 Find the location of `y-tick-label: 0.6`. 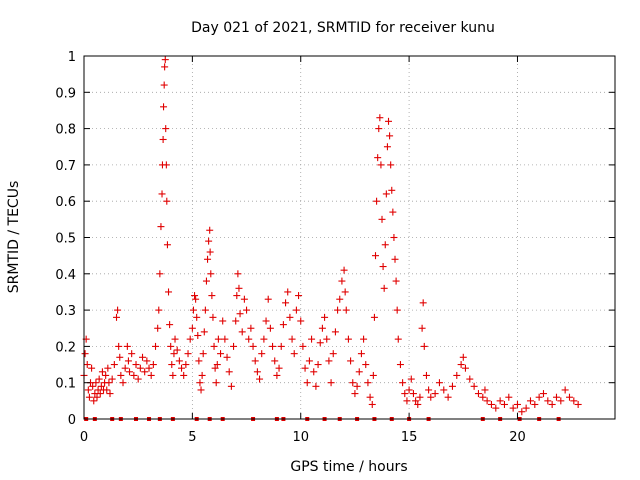

y-tick-label: 0.6 is located at coordinates (65, 202).